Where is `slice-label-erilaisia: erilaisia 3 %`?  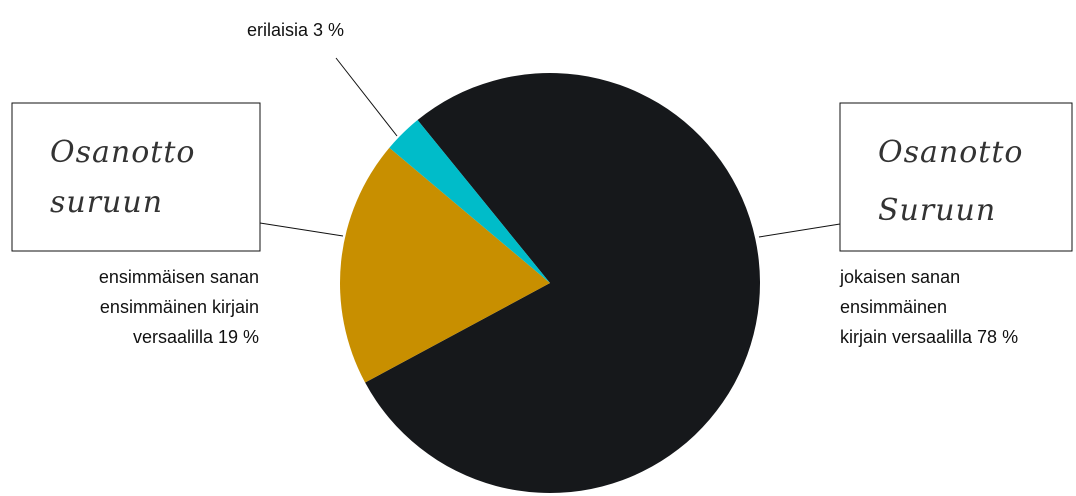
slice-label-erilaisia: erilaisia 3 % is located at coordinates (295, 30).